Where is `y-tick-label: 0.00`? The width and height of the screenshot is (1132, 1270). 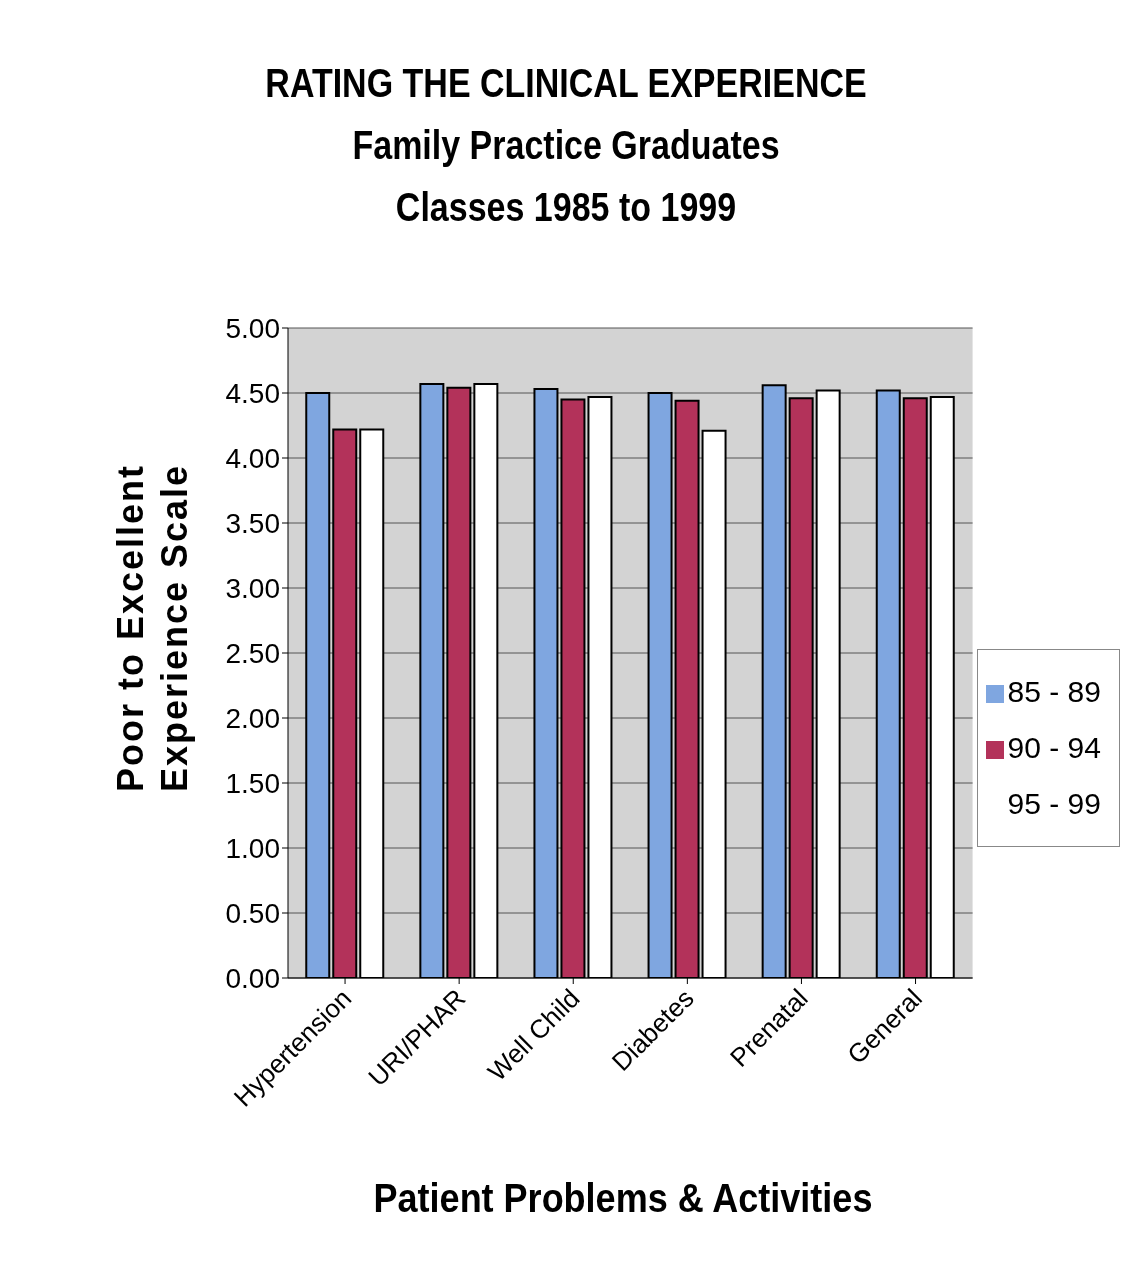
y-tick-label: 0.00 is located at coordinates (252, 978).